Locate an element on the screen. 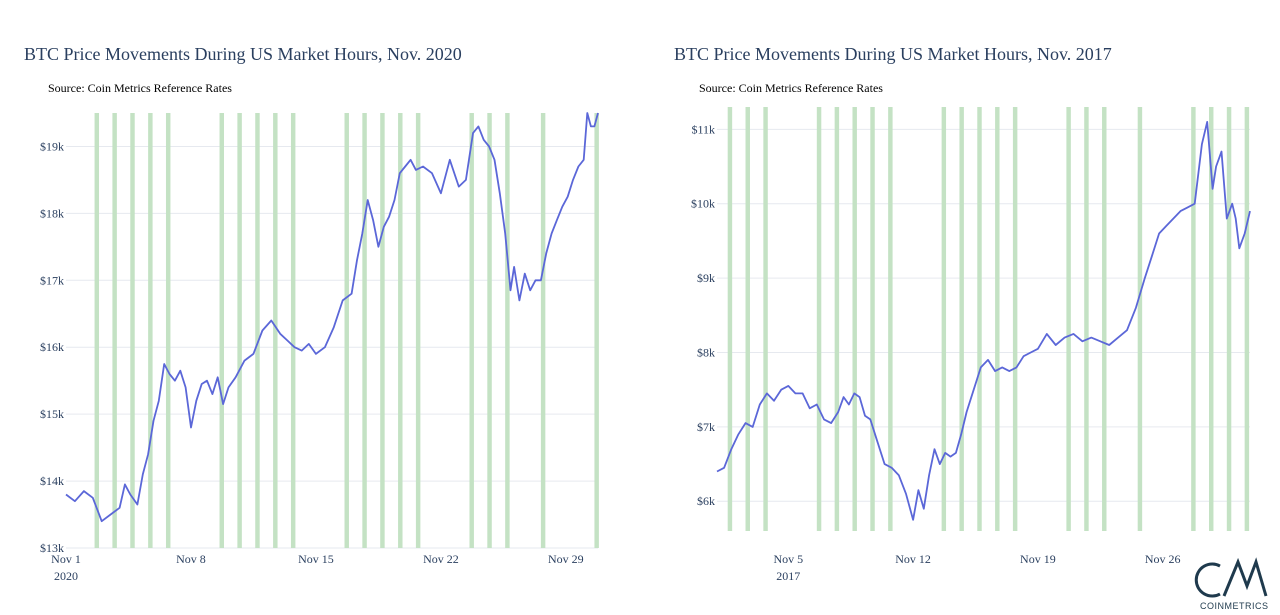 This screenshot has height=615, width=1280. x-axis-ticks: Nov 1 Nov 8 Nov 15 Nov 22 Nov 29 2020 is located at coordinates (317, 567).